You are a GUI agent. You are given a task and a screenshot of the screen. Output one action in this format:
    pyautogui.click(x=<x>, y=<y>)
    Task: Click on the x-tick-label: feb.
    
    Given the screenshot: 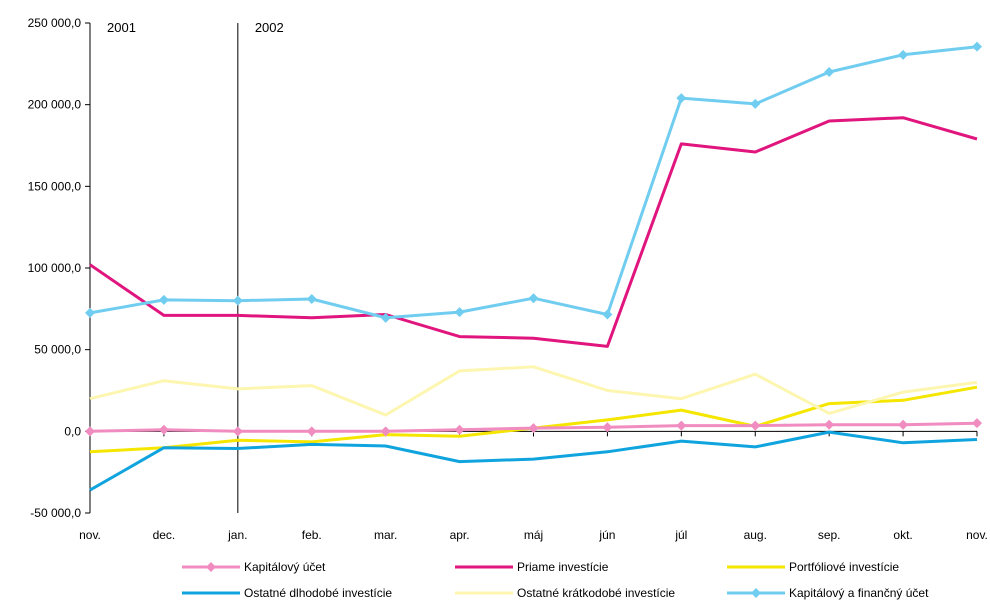 What is the action you would take?
    pyautogui.click(x=312, y=535)
    